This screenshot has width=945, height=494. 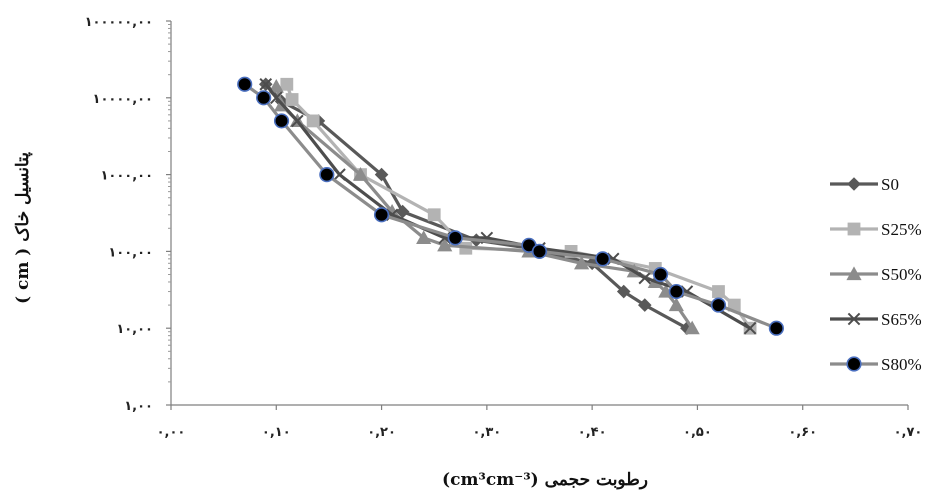 I want to click on x-axis-title: رطوبت حجمی (cm³cm⁻³), so click(x=545, y=480).